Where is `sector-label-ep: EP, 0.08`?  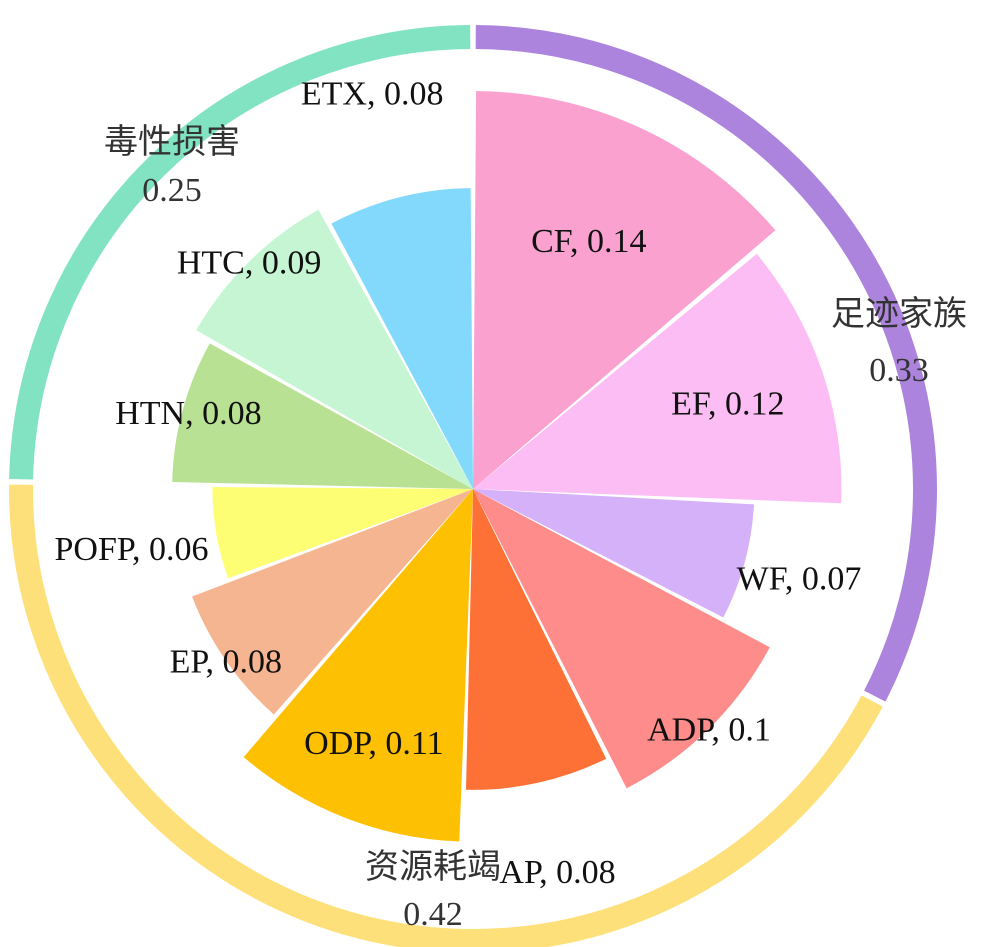 sector-label-ep: EP, 0.08 is located at coordinates (226, 662).